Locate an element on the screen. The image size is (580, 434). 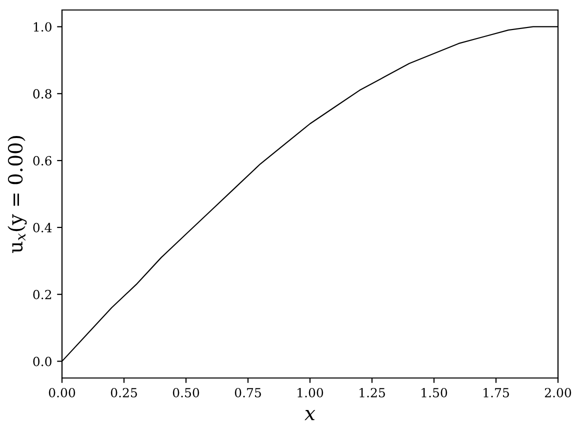
x-tick-label: 0.75 is located at coordinates (247, 393).